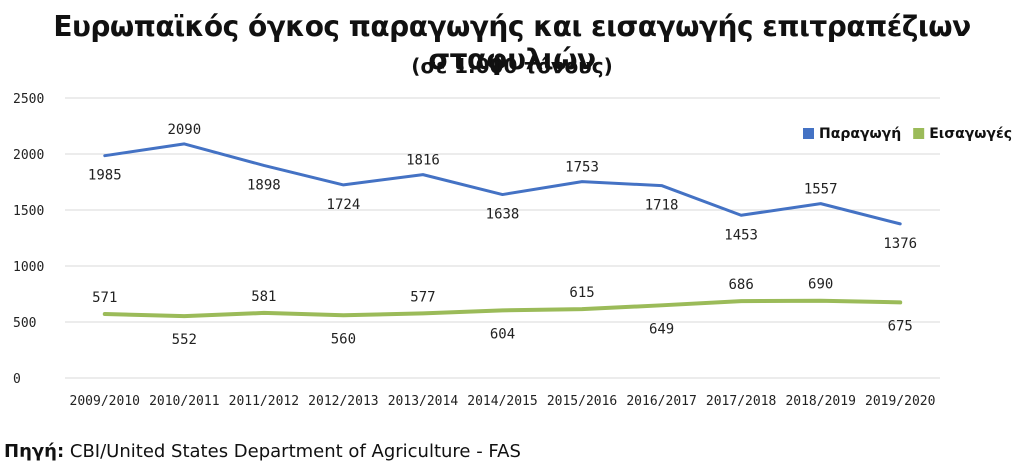 The image size is (1024, 475). What do you see at coordinates (661, 401) in the screenshot?
I see `x-tick-label: 2016/2017` at bounding box center [661, 401].